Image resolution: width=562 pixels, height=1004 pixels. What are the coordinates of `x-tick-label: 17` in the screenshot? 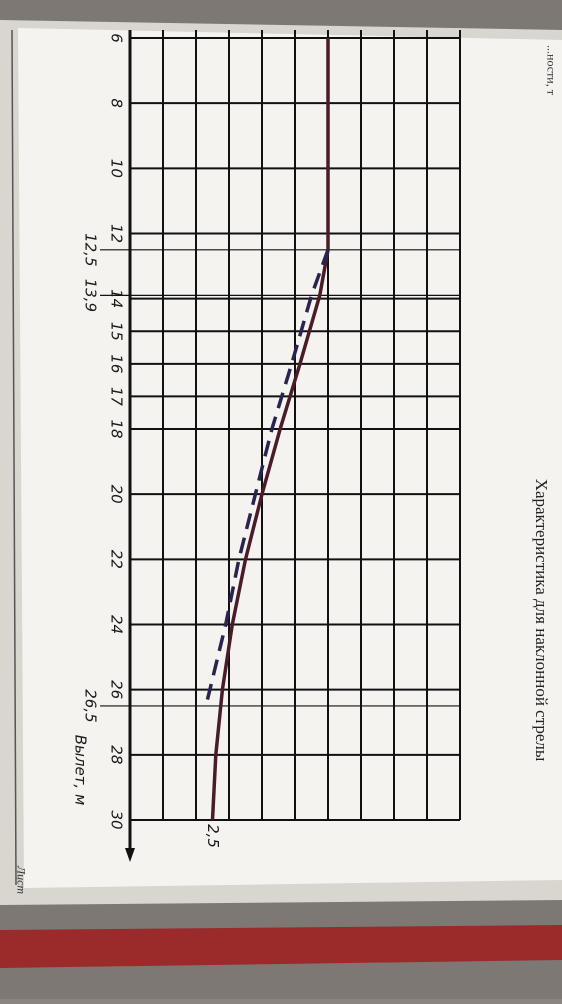 It's located at (117, 397).